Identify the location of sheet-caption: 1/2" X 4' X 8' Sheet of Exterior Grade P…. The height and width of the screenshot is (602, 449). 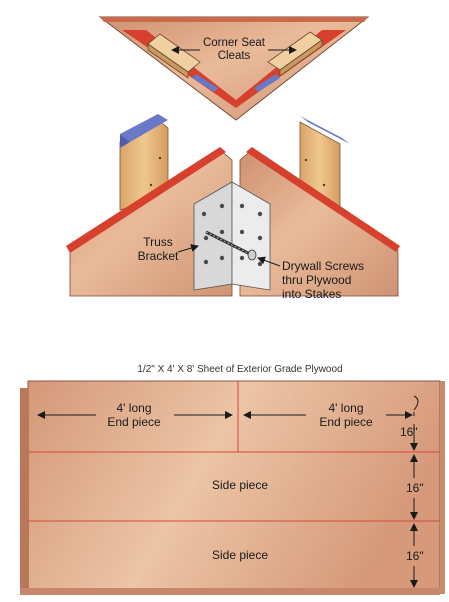
(239, 369).